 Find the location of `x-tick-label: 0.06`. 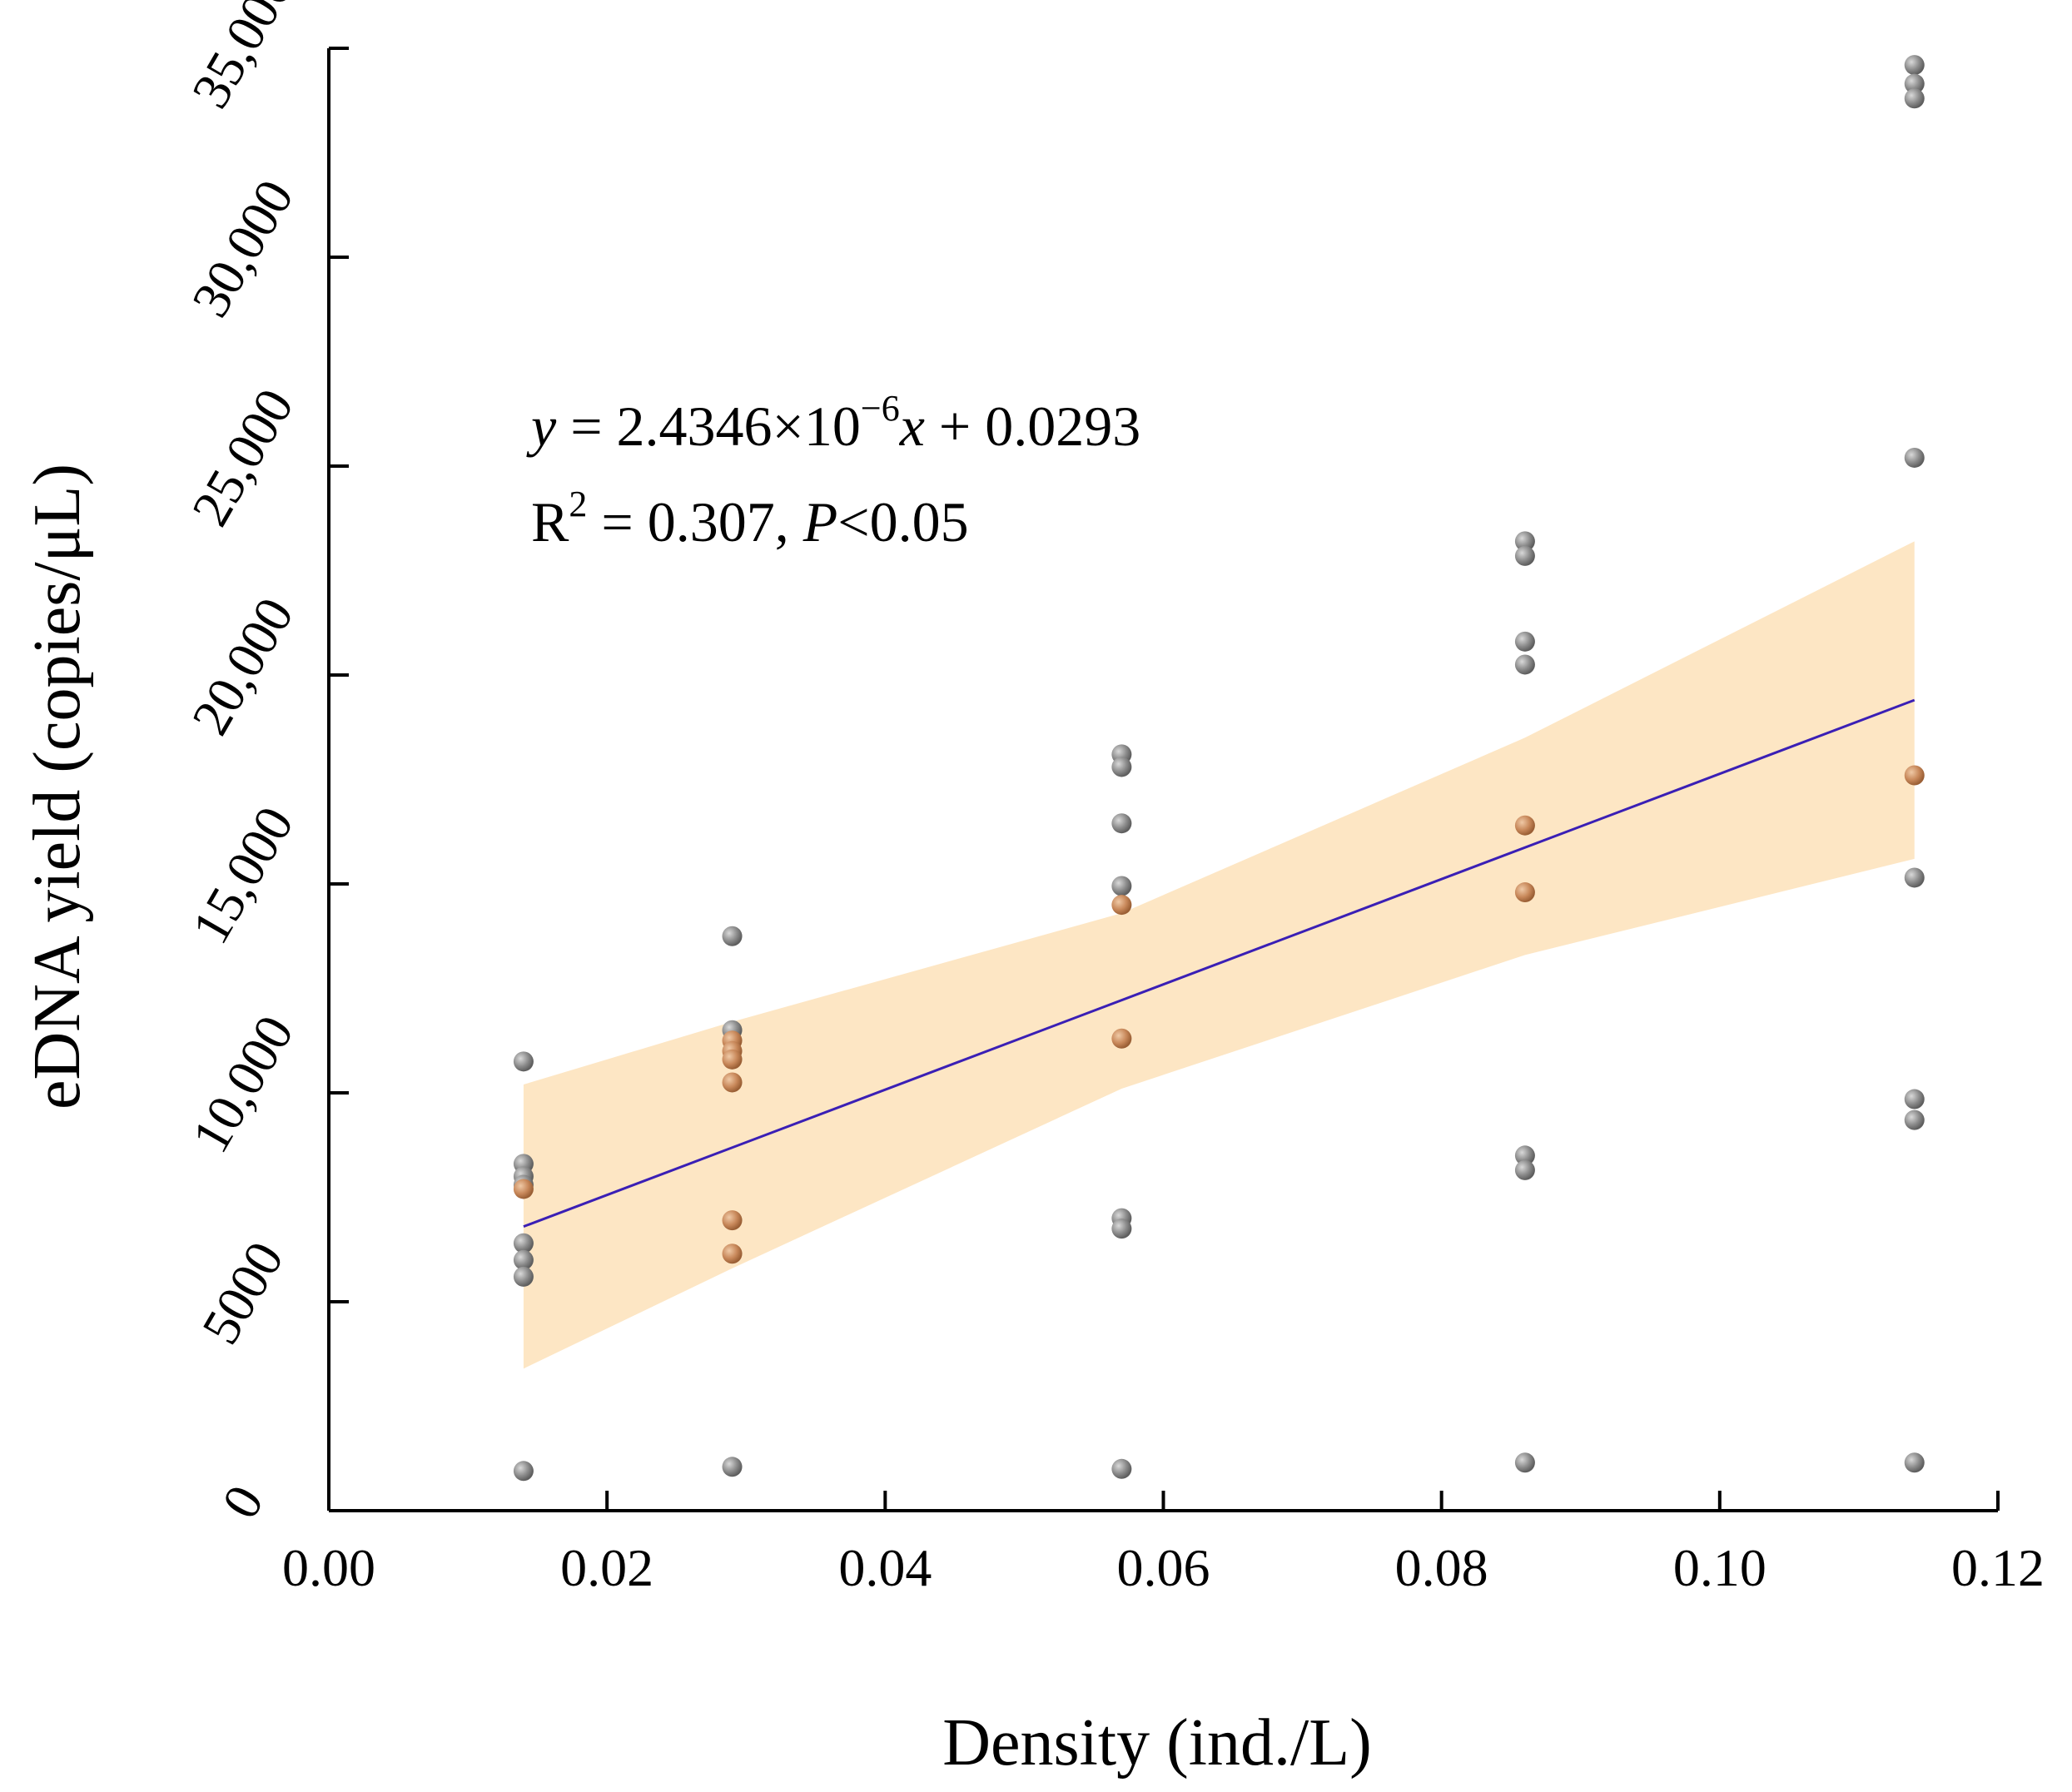

x-tick-label: 0.06 is located at coordinates (1163, 1567).